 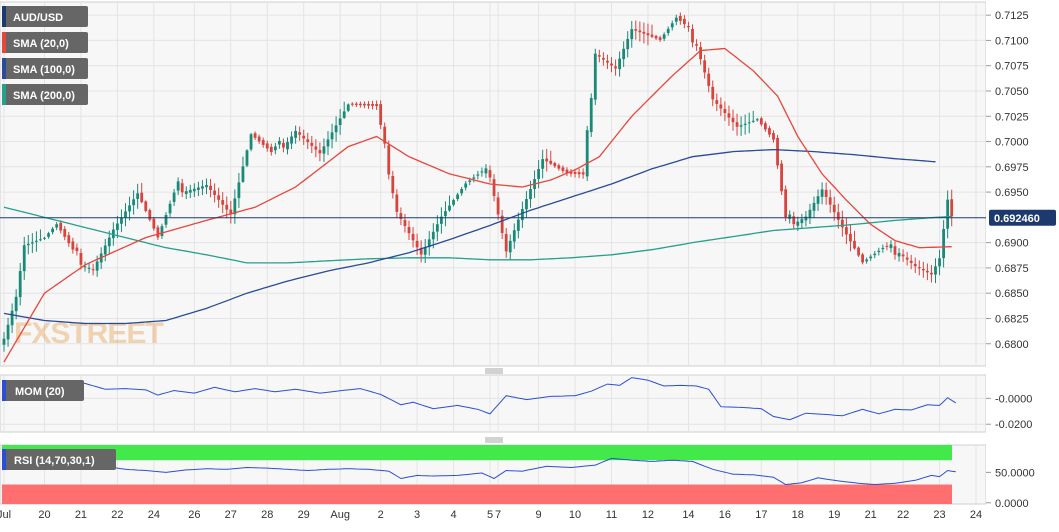 I want to click on time-tick-label: Jul, so click(x=5, y=515).